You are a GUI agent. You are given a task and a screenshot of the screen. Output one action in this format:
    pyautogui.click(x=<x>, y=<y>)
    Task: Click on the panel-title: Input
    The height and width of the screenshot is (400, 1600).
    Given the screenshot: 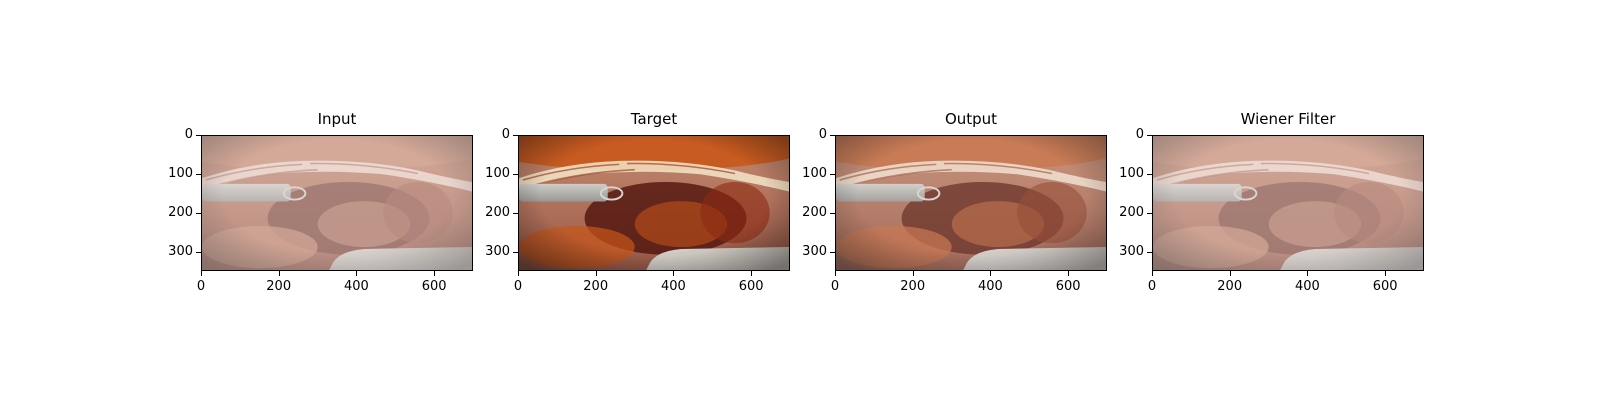 What is the action you would take?
    pyautogui.click(x=337, y=119)
    